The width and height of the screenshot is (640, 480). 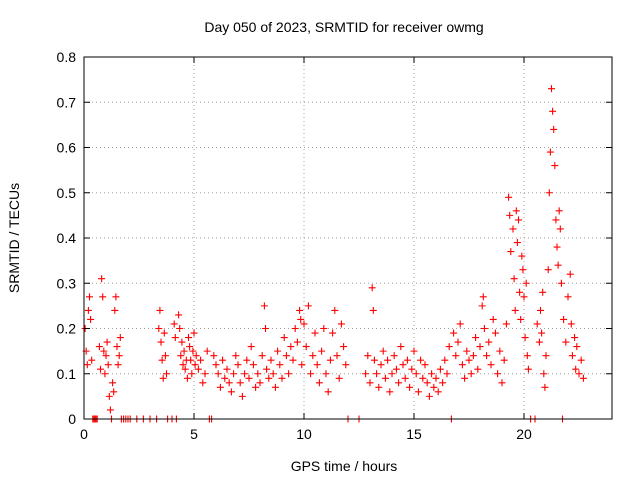 I want to click on x-tick-label: 10, so click(x=304, y=434).